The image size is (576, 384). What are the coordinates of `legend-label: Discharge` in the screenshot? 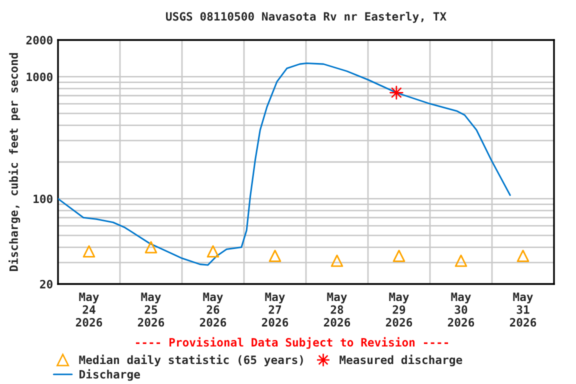 It's located at (110, 375).